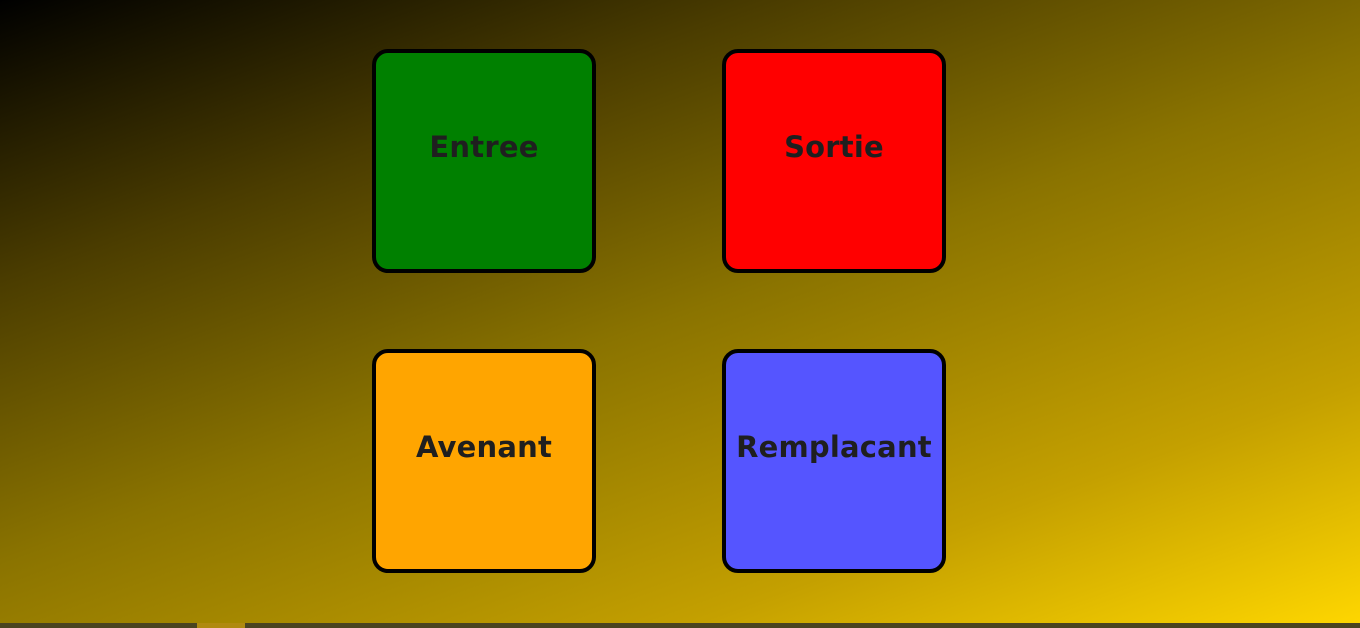 The height and width of the screenshot is (628, 1360). What do you see at coordinates (221, 625) in the screenshot?
I see `scrollbar-thumb` at bounding box center [221, 625].